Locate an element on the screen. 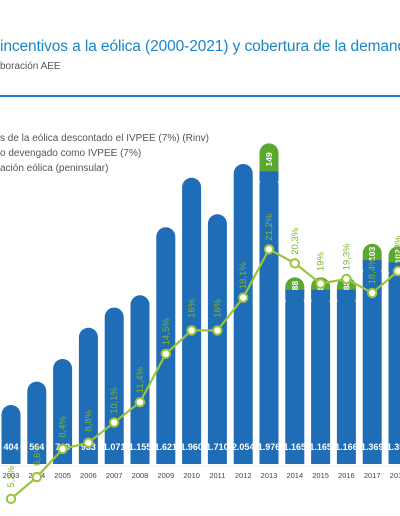  x-tick-label-2011: 2011 is located at coordinates (217, 475).